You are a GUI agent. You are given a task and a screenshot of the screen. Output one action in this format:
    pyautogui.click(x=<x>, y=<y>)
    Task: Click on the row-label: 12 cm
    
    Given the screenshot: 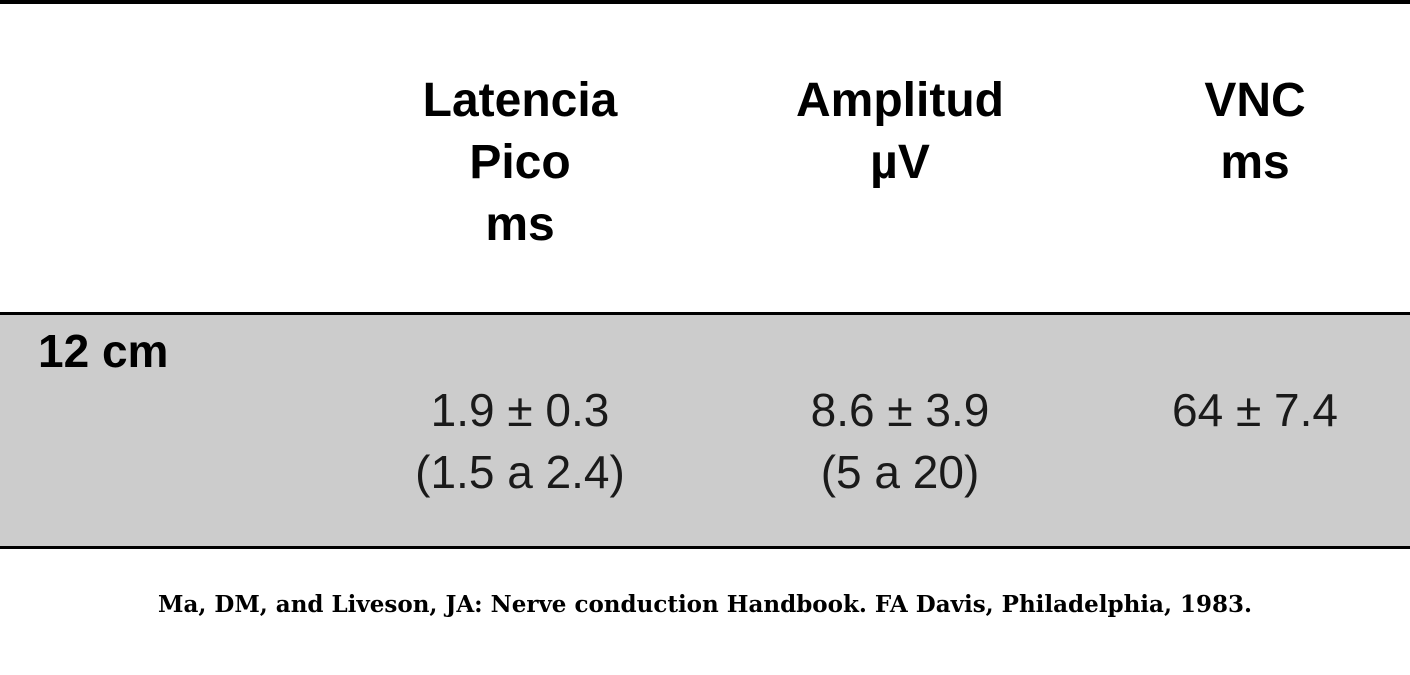 What is the action you would take?
    pyautogui.click(x=103, y=351)
    